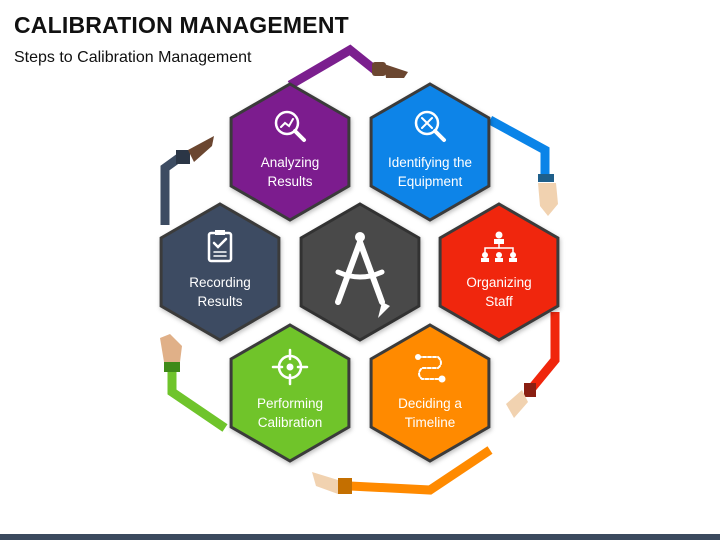 The image size is (720, 540). I want to click on step-label-line1: Analyzing, so click(290, 162).